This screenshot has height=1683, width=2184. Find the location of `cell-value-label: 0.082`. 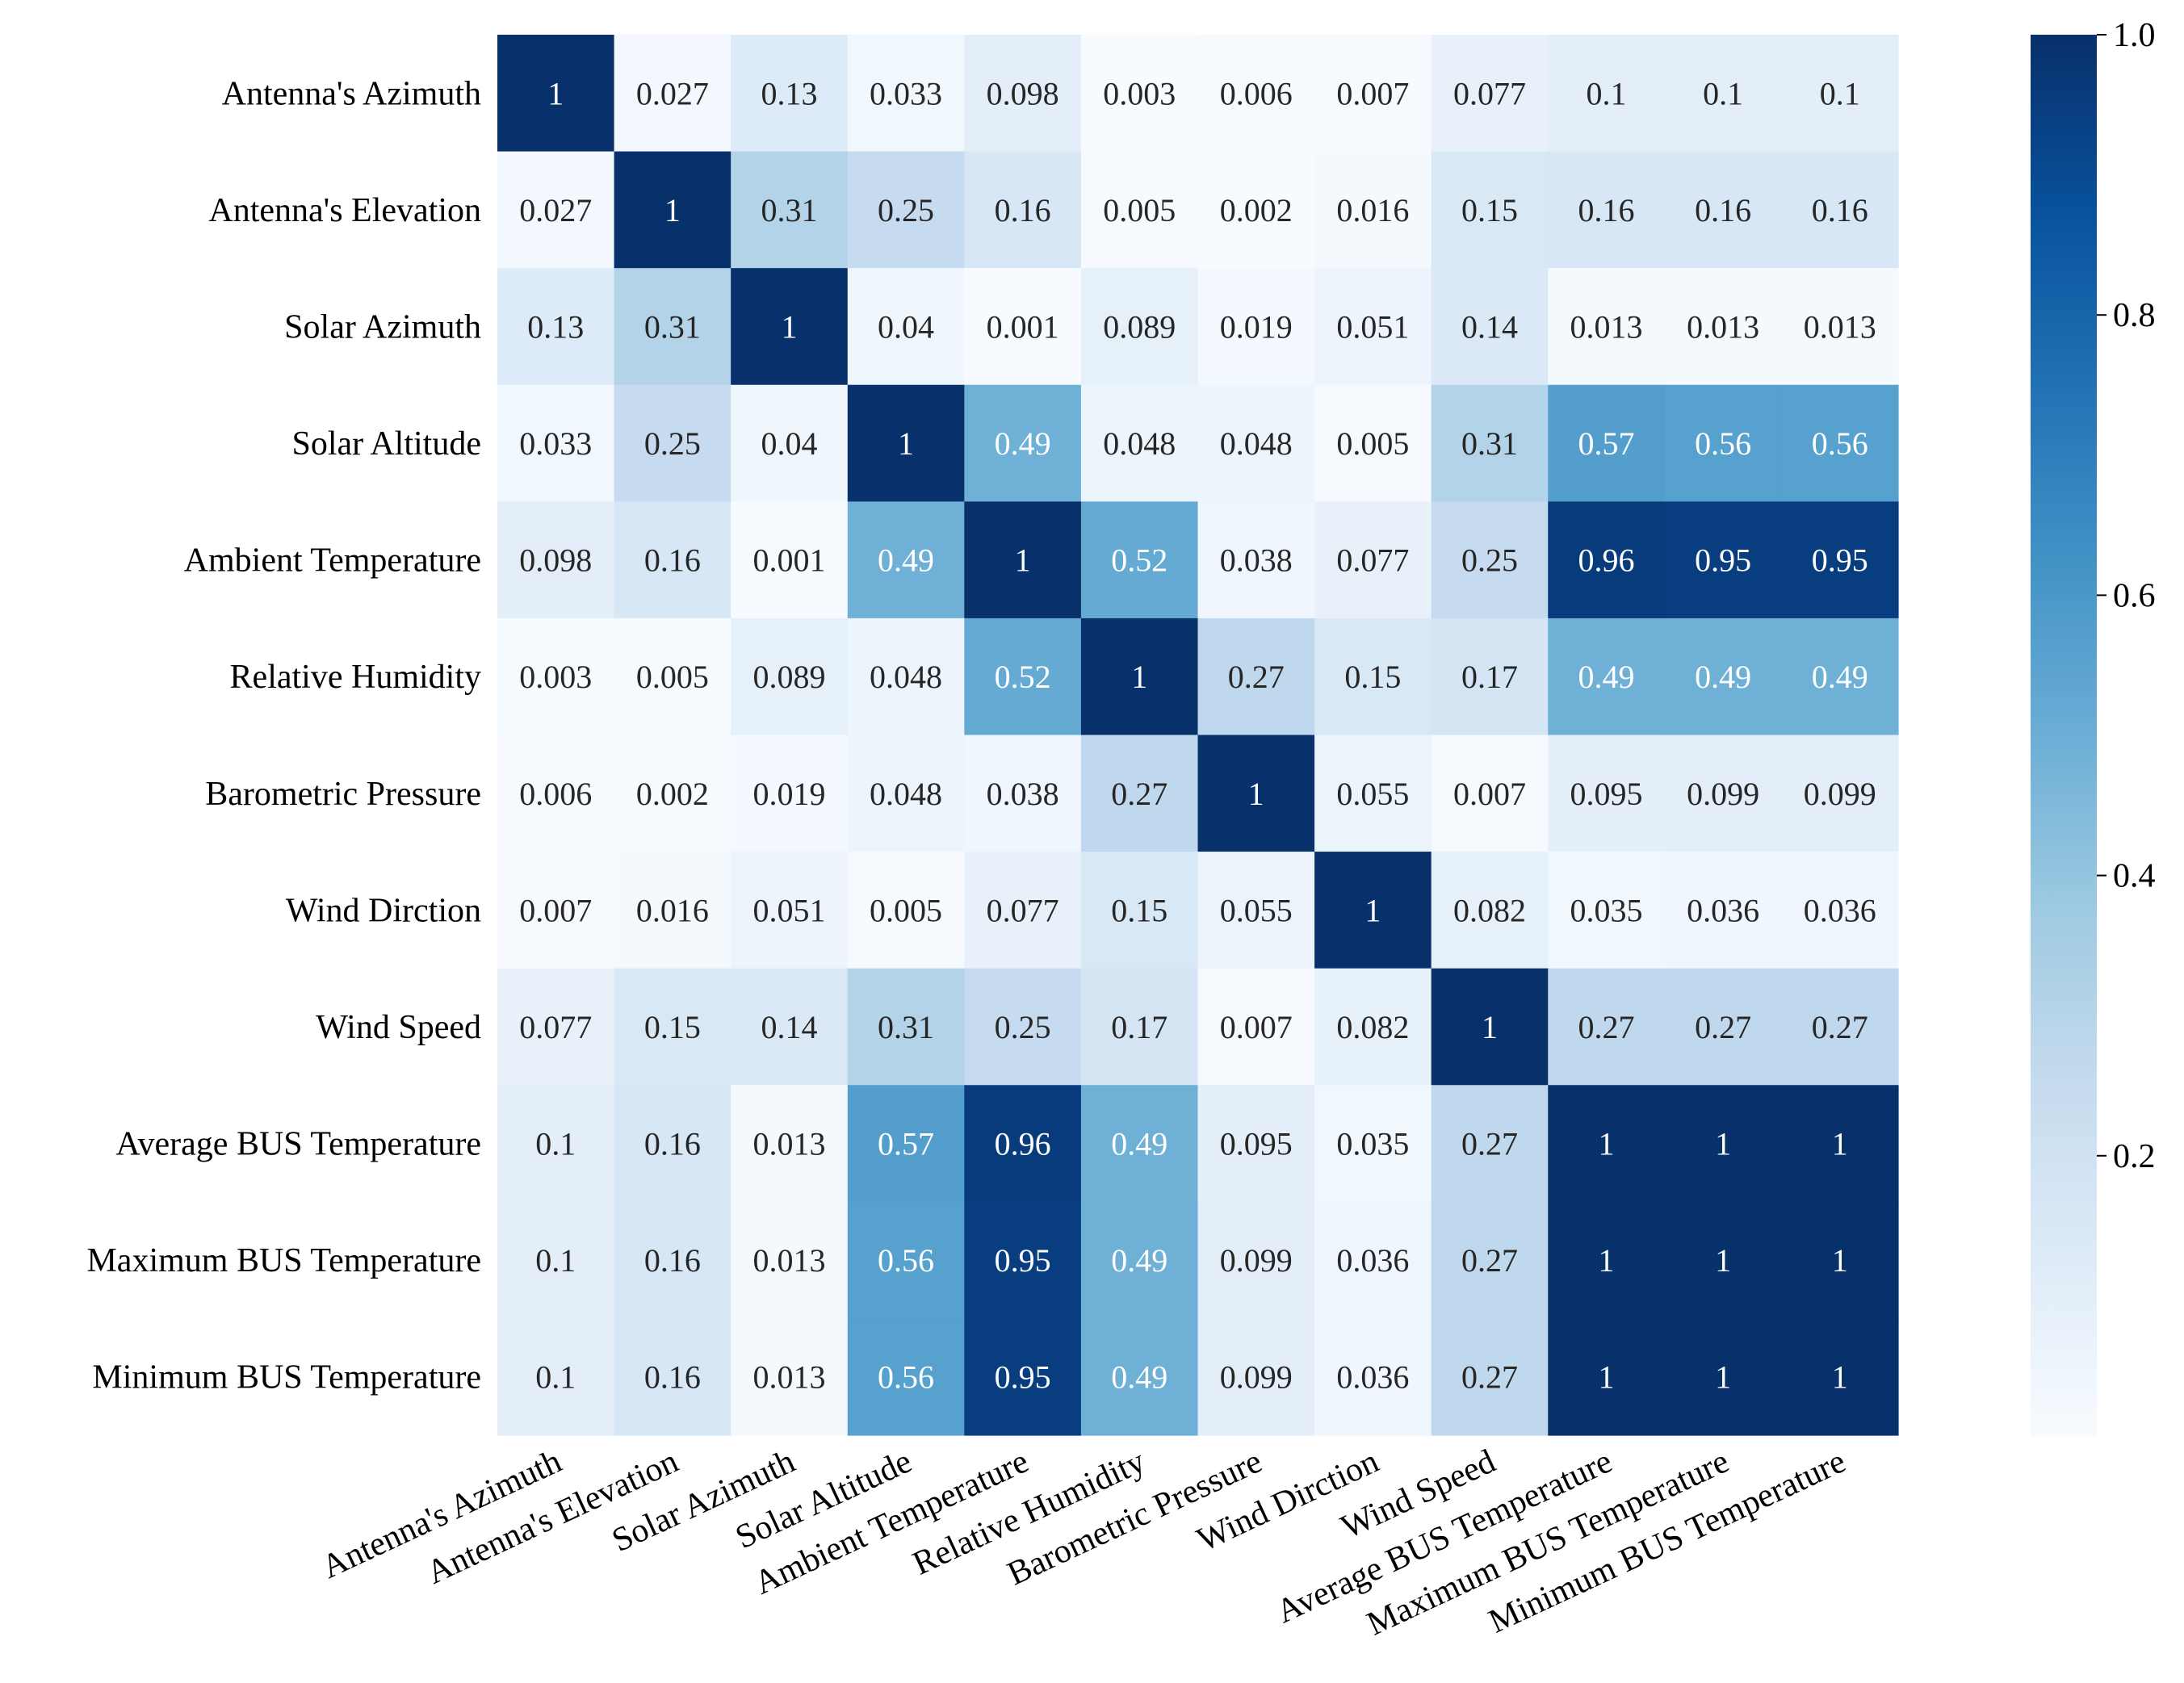

cell-value-label: 0.082 is located at coordinates (1489, 910).